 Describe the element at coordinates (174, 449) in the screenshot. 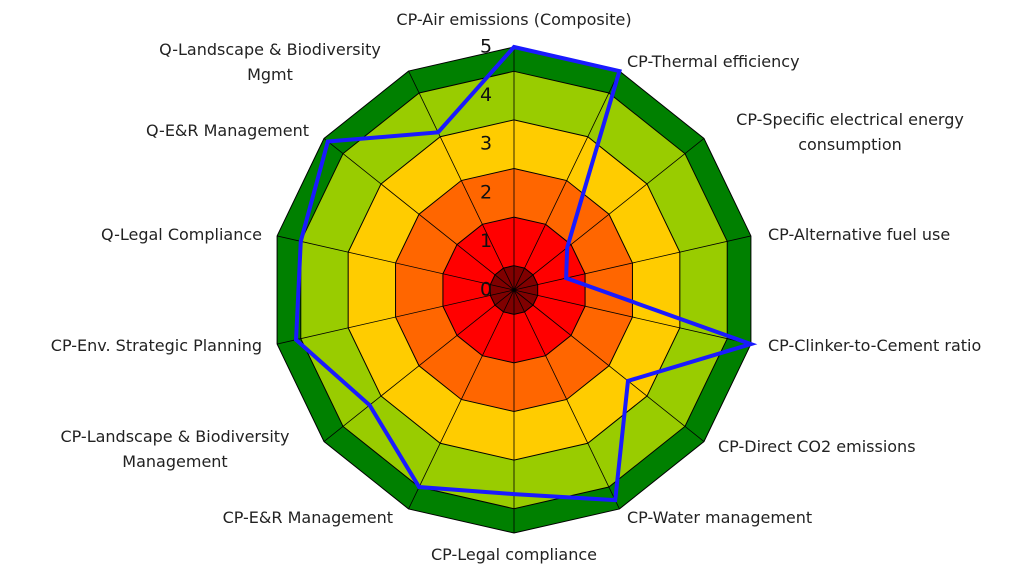

I see `axis-label: CP-Landscape & Biodiversity Management` at that location.